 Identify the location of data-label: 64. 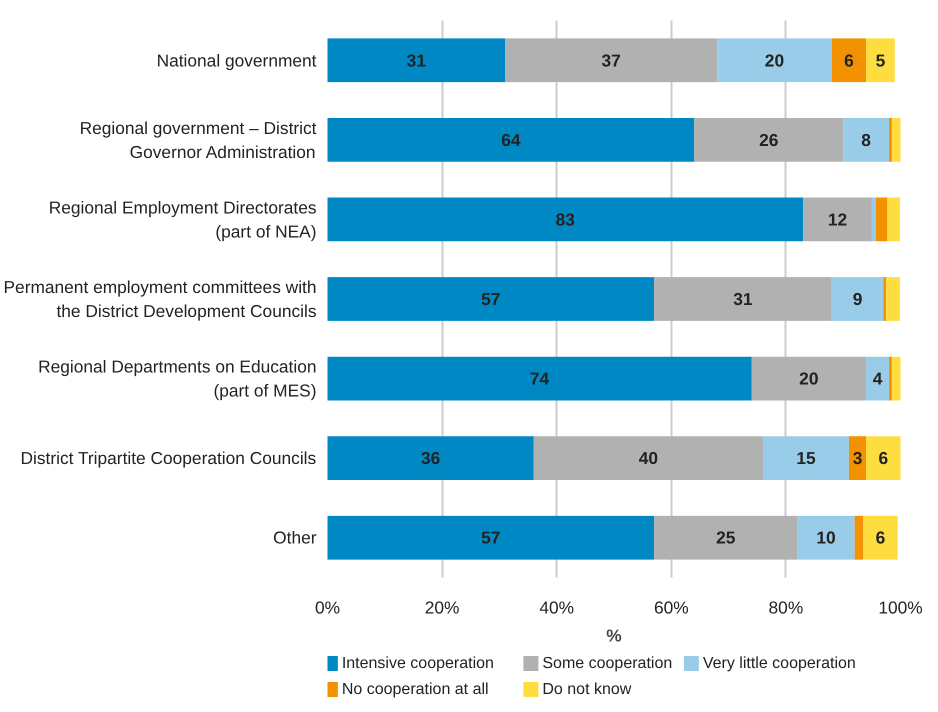
(511, 140).